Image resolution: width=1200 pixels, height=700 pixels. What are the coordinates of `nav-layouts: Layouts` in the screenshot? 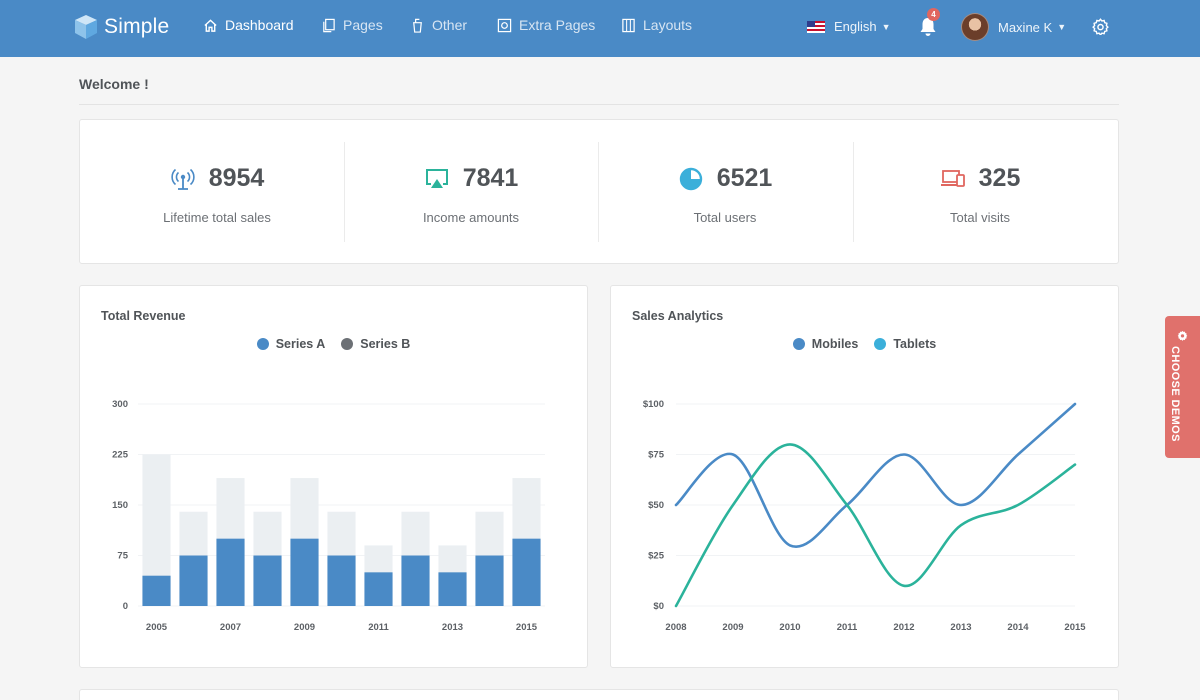 It's located at (656, 25).